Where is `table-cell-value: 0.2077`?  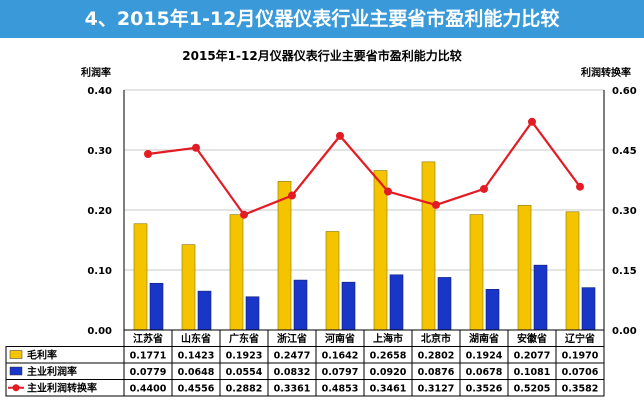 table-cell-value: 0.2077 is located at coordinates (532, 356).